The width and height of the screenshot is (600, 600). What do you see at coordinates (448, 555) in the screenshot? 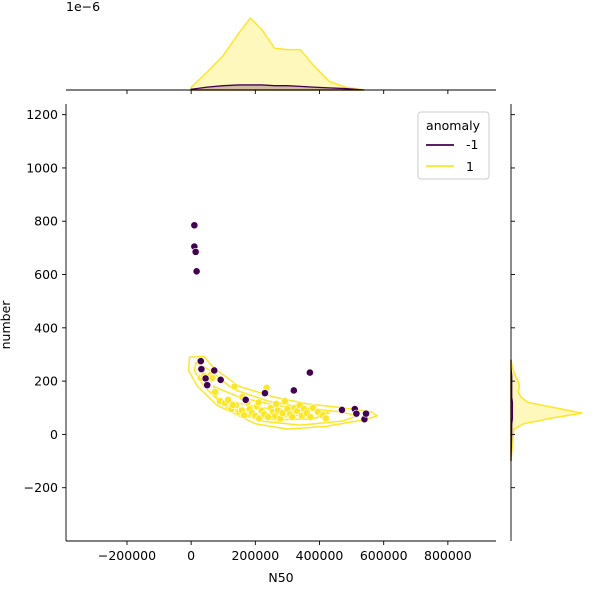
I see `x-tick-label: 800000` at bounding box center [448, 555].